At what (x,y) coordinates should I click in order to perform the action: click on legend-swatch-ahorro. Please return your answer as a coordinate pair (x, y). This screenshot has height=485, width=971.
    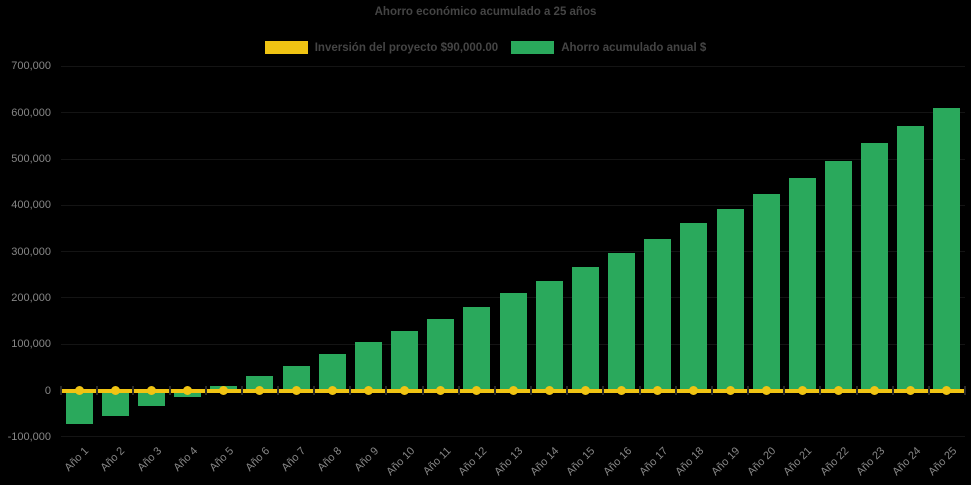
    Looking at the image, I should click on (533, 47).